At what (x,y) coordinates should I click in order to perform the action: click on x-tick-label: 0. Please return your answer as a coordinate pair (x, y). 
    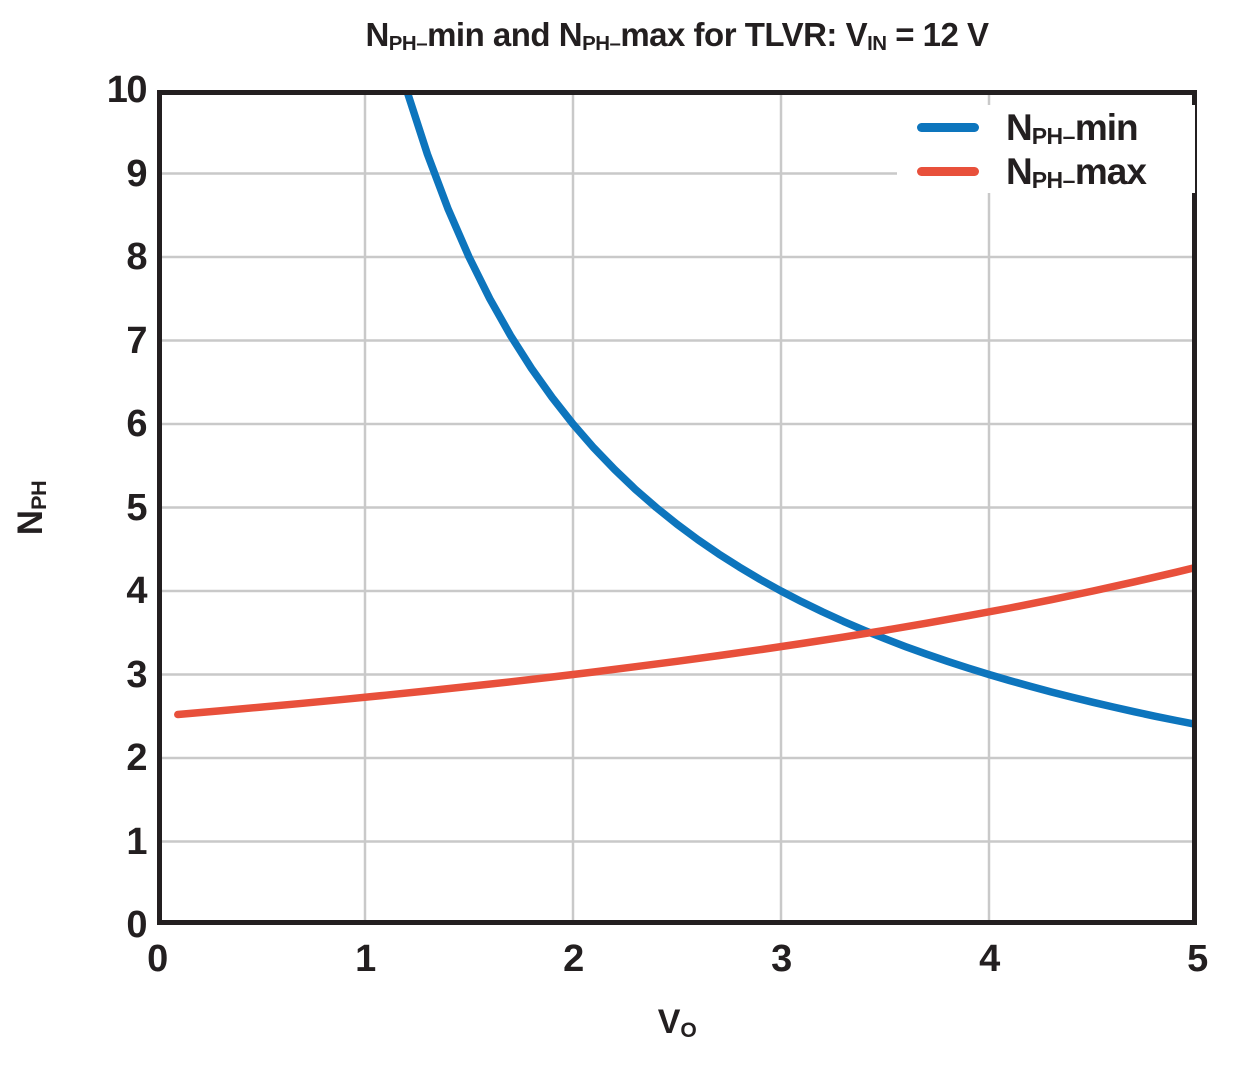
    Looking at the image, I should click on (157, 959).